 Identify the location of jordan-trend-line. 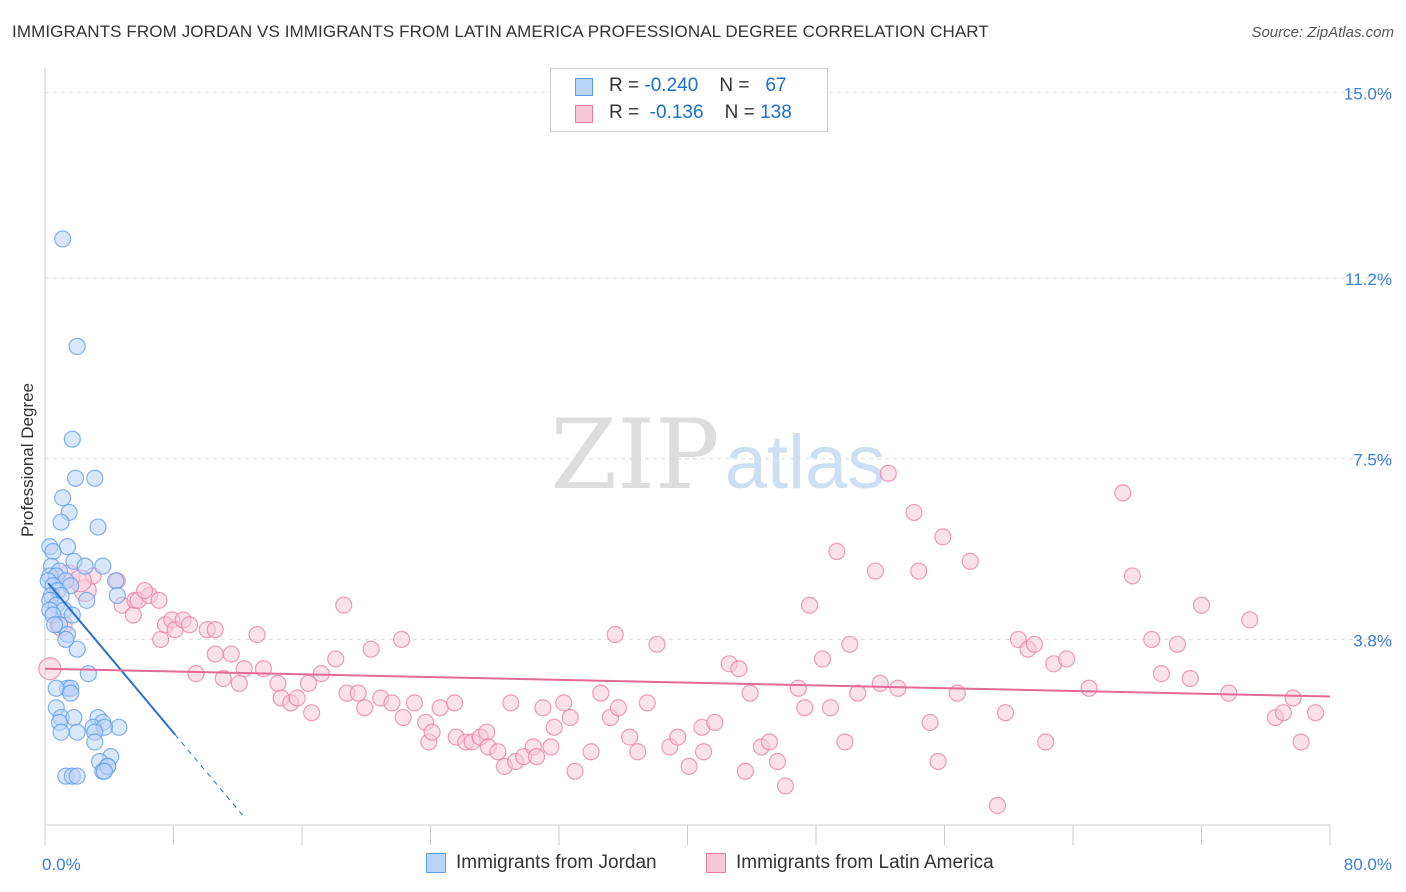
(111, 659).